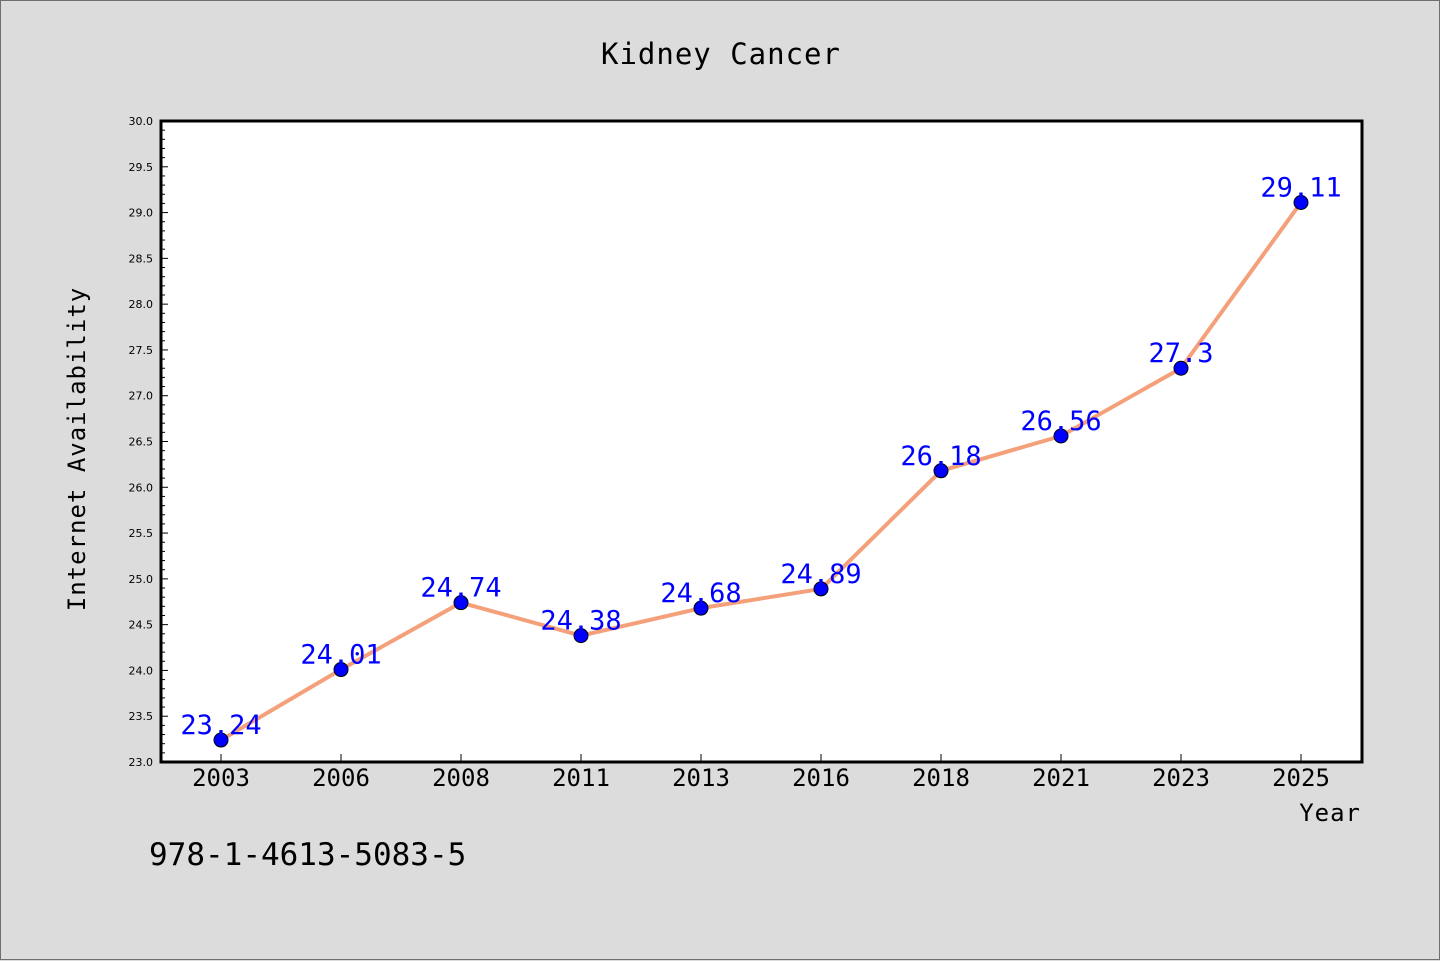 The height and width of the screenshot is (961, 1440). I want to click on y-tick-label: 25.5, so click(141, 533).